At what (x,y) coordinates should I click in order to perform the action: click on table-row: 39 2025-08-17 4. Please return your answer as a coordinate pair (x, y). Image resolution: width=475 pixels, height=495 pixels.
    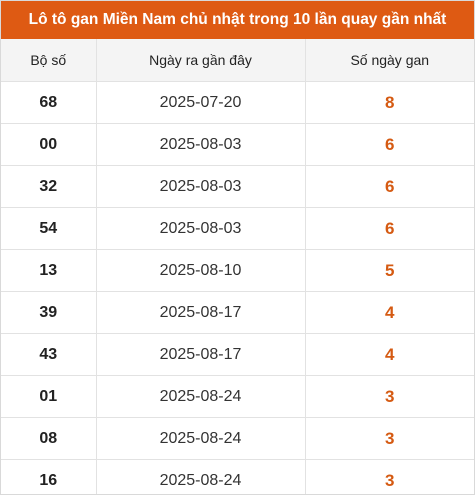
    Looking at the image, I should click on (237, 312).